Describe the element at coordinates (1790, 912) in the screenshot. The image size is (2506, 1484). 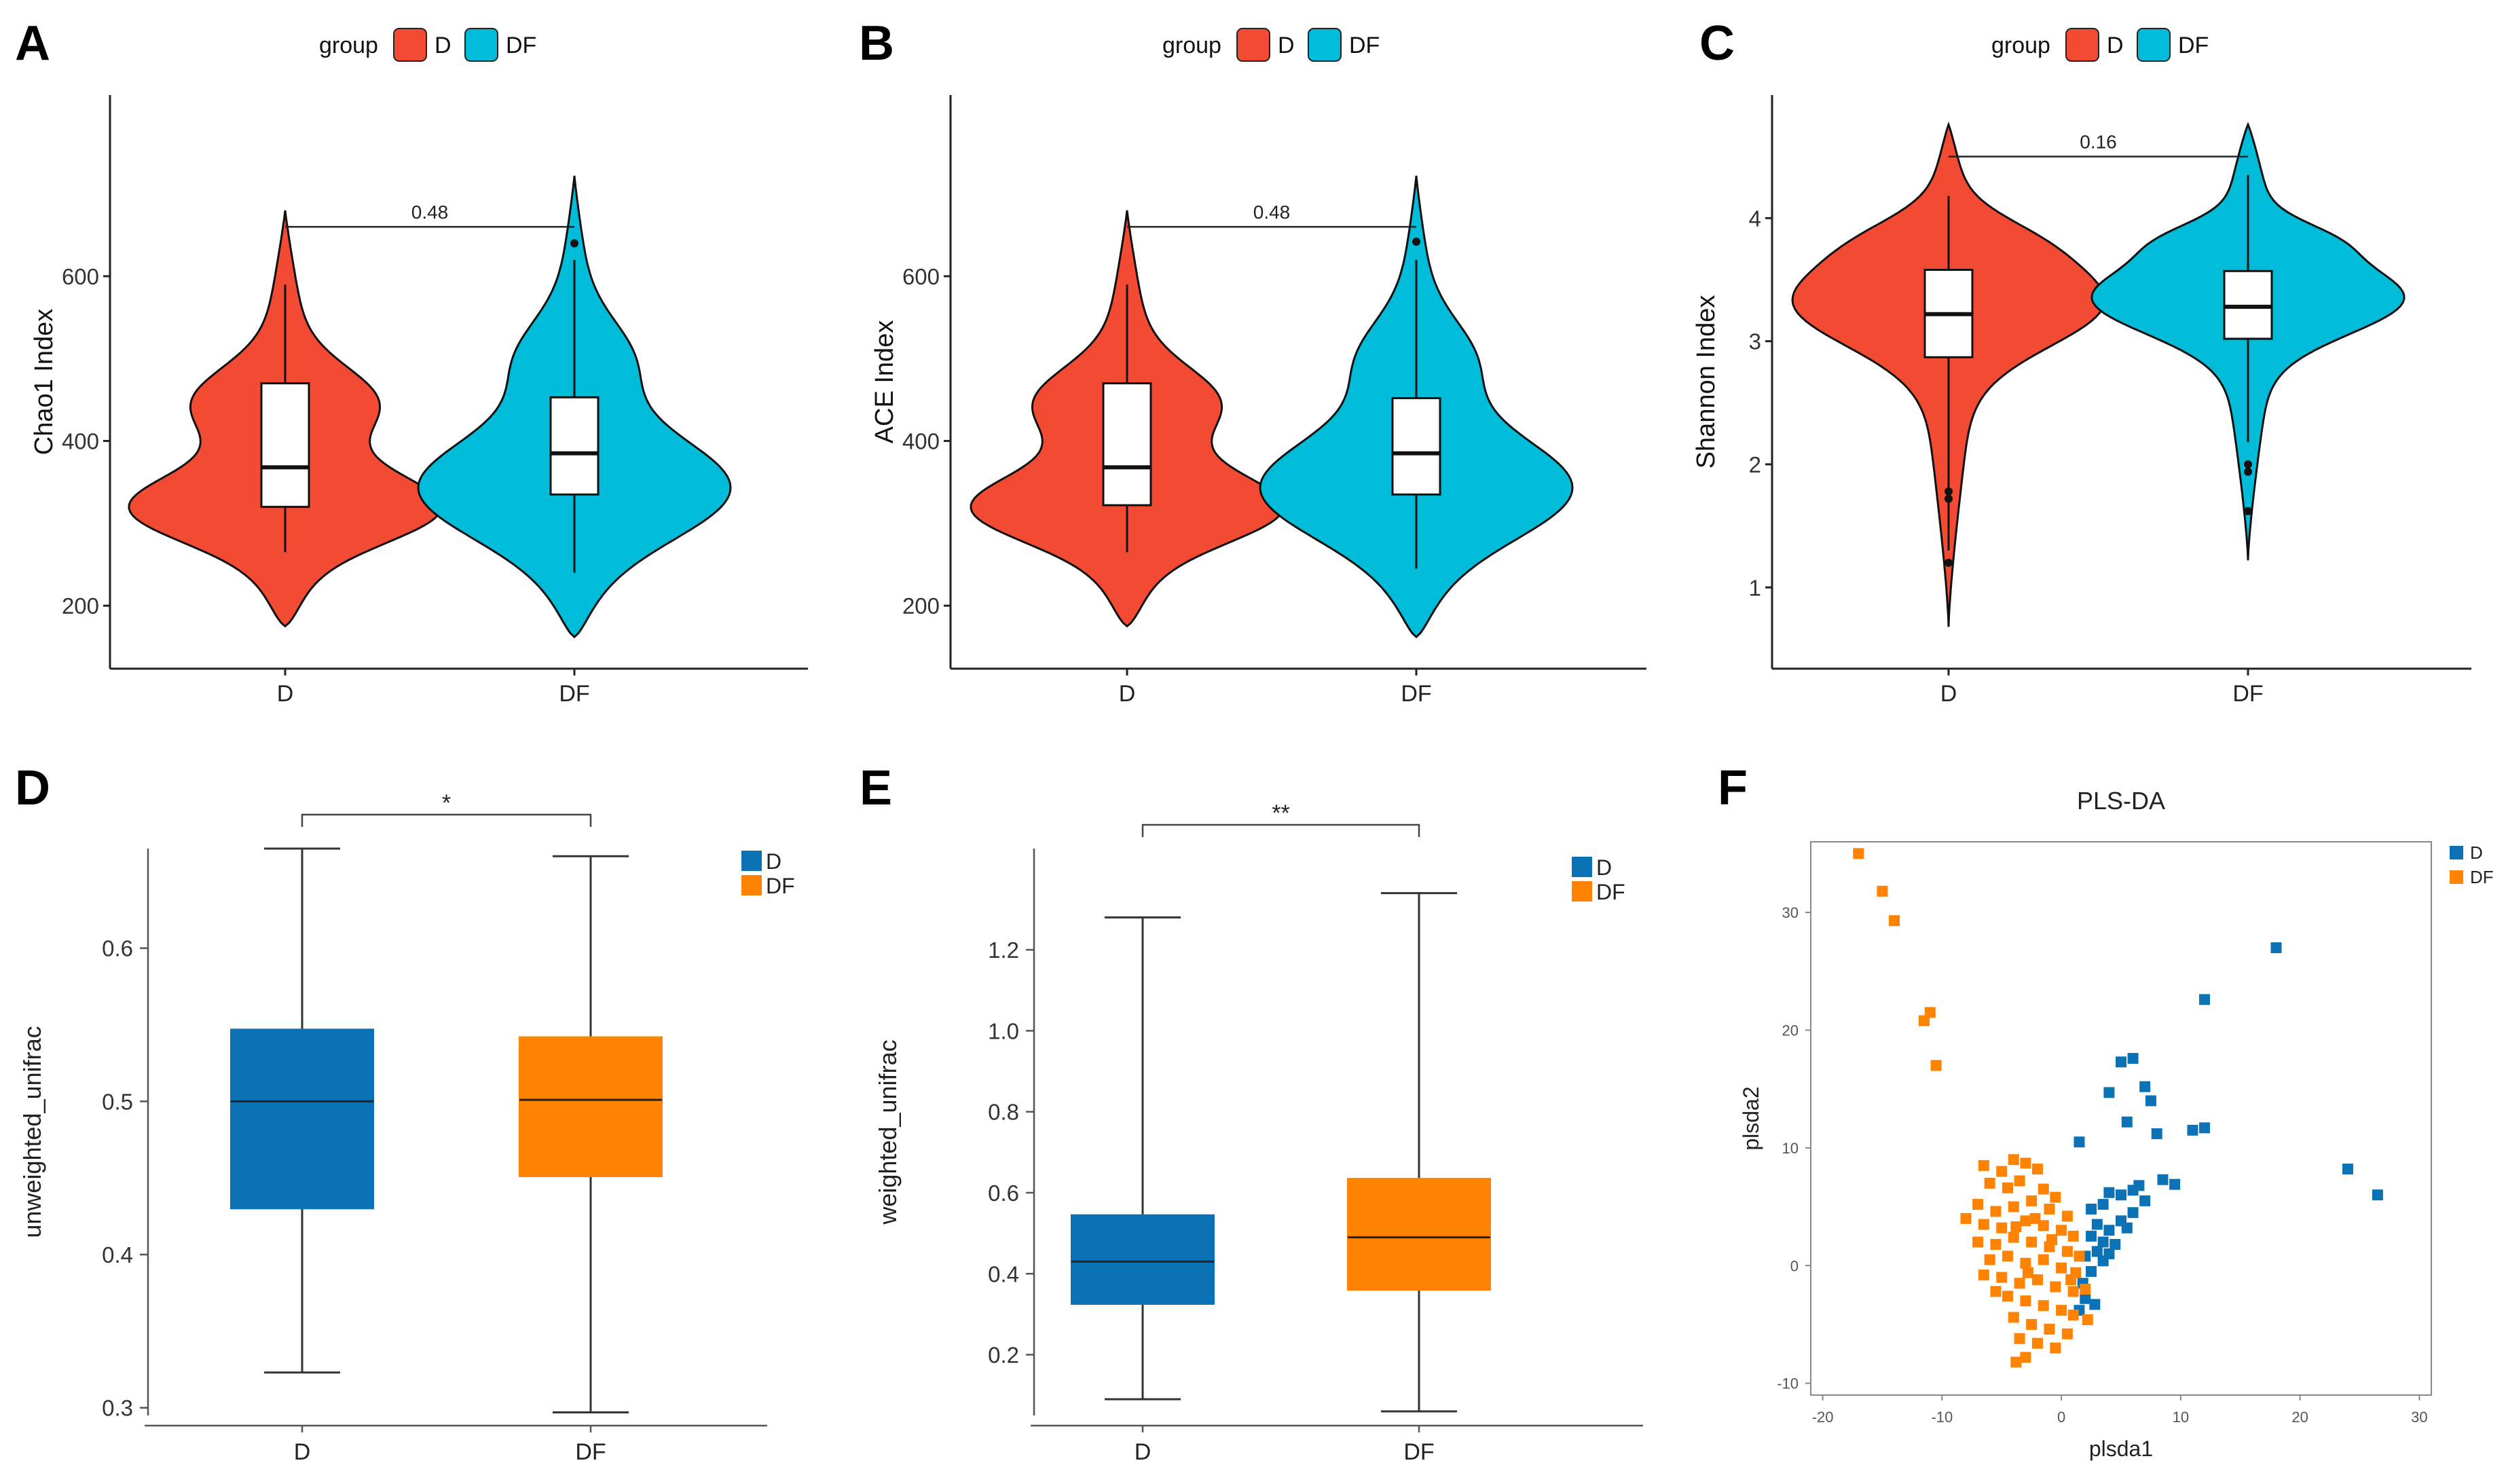
I see `y-tick-label: 30` at that location.